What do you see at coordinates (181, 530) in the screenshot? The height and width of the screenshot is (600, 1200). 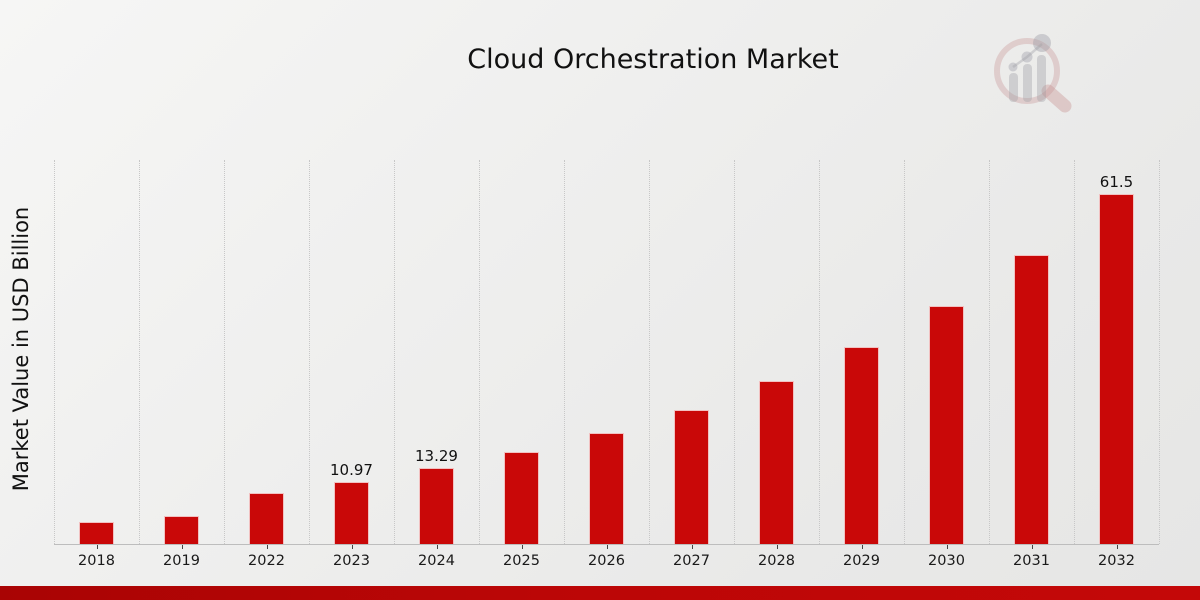 I see `bar-2019` at bounding box center [181, 530].